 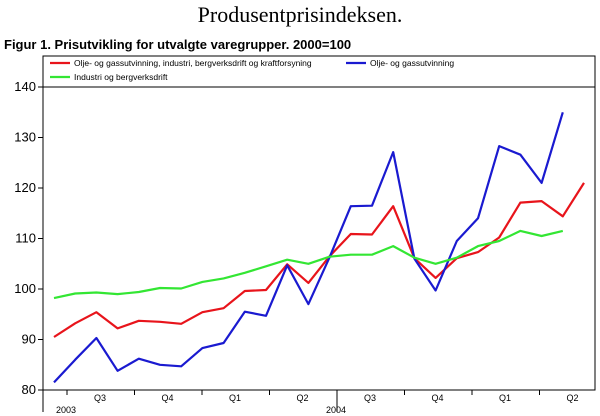 I want to click on page-title: Produsentprisindeksen., so click(x=300, y=14).